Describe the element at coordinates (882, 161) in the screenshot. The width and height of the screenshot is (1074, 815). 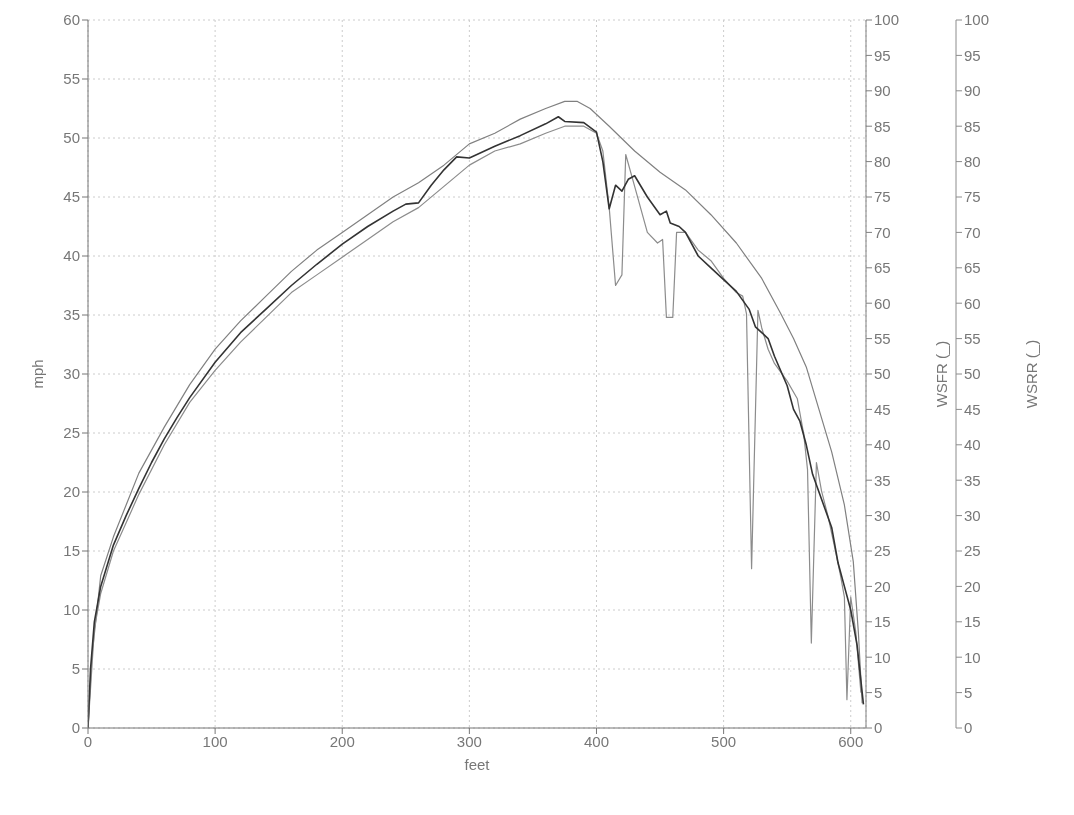
I see `y2-tick-label: 80` at that location.